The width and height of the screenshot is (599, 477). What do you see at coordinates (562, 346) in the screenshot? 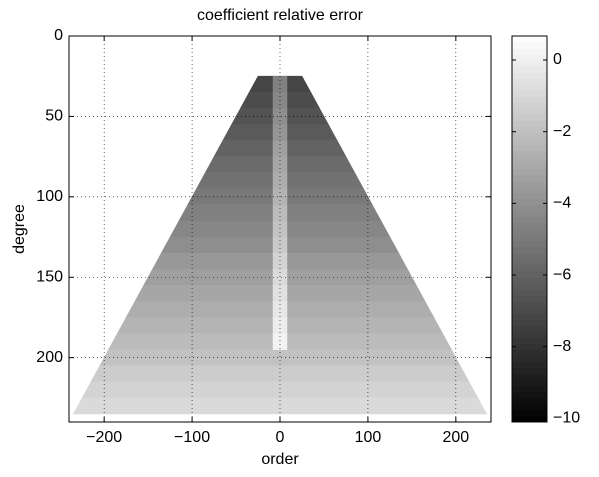
I see `colorbar-tick-label: −8` at bounding box center [562, 346].